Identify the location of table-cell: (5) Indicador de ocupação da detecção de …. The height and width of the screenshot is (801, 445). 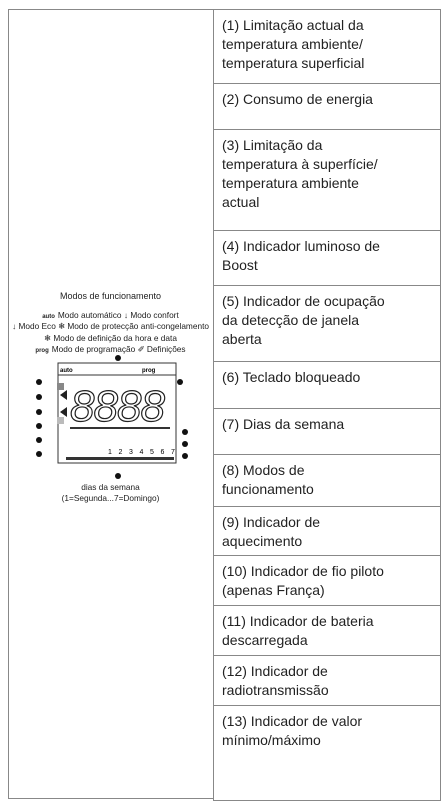
(327, 323).